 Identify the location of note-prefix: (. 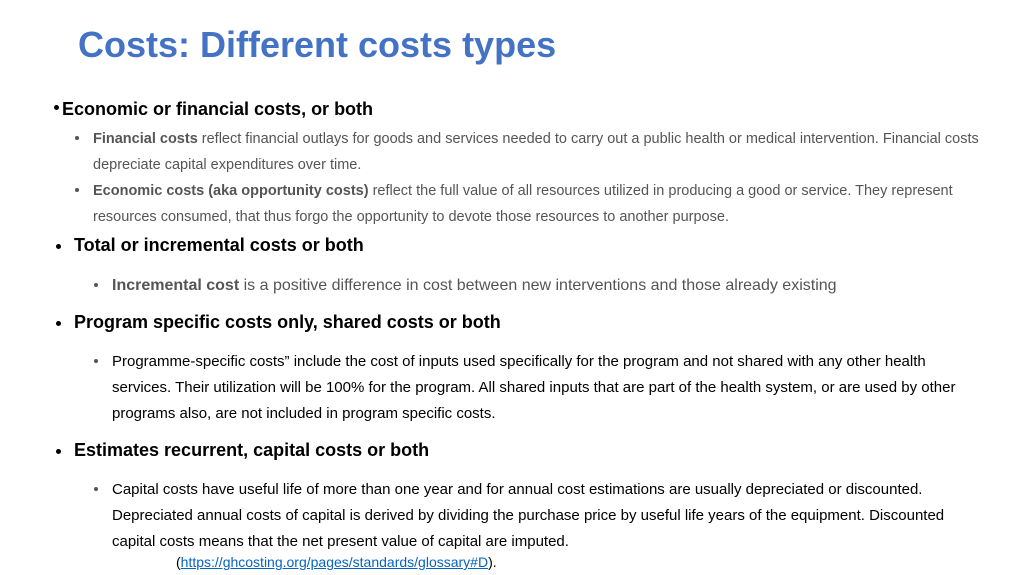
(178, 562).